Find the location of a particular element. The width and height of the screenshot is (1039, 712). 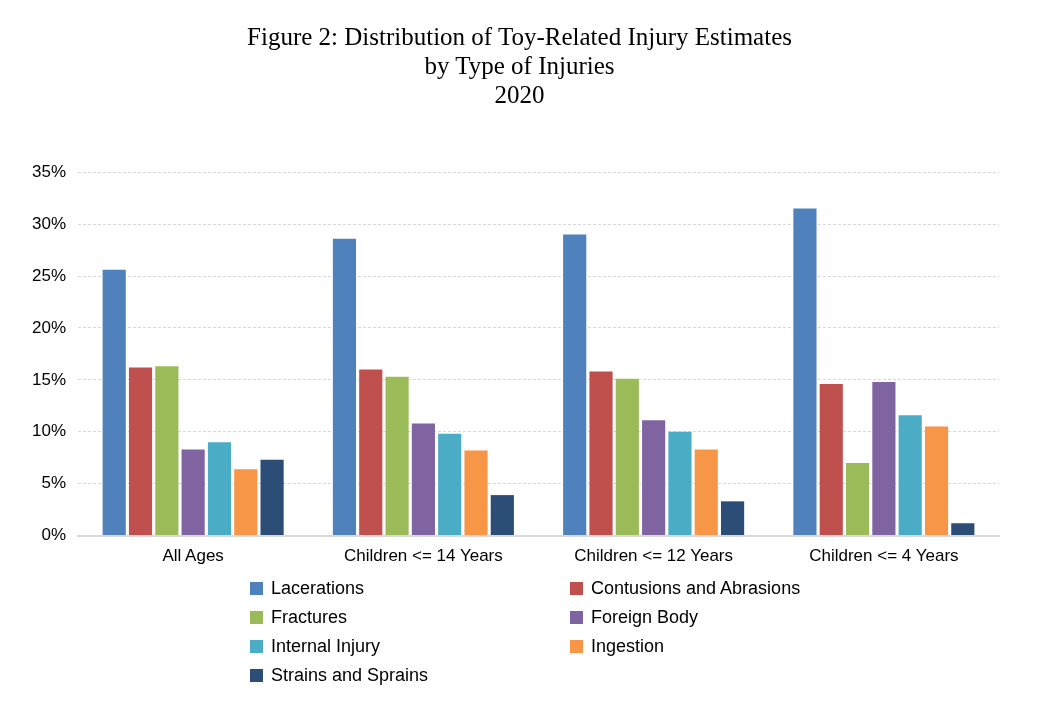

y-tick-label: 15% is located at coordinates (49, 379).